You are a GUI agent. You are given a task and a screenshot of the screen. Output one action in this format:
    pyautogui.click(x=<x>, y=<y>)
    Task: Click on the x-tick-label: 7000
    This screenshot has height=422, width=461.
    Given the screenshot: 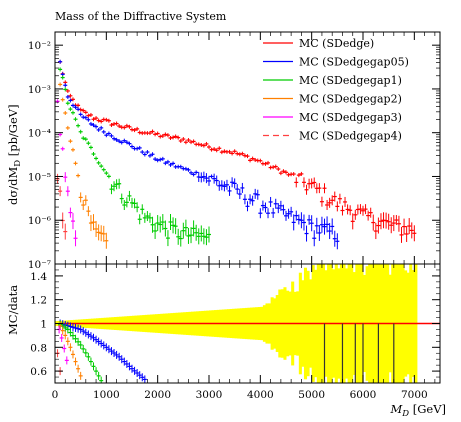 What is the action you would take?
    pyautogui.click(x=414, y=395)
    